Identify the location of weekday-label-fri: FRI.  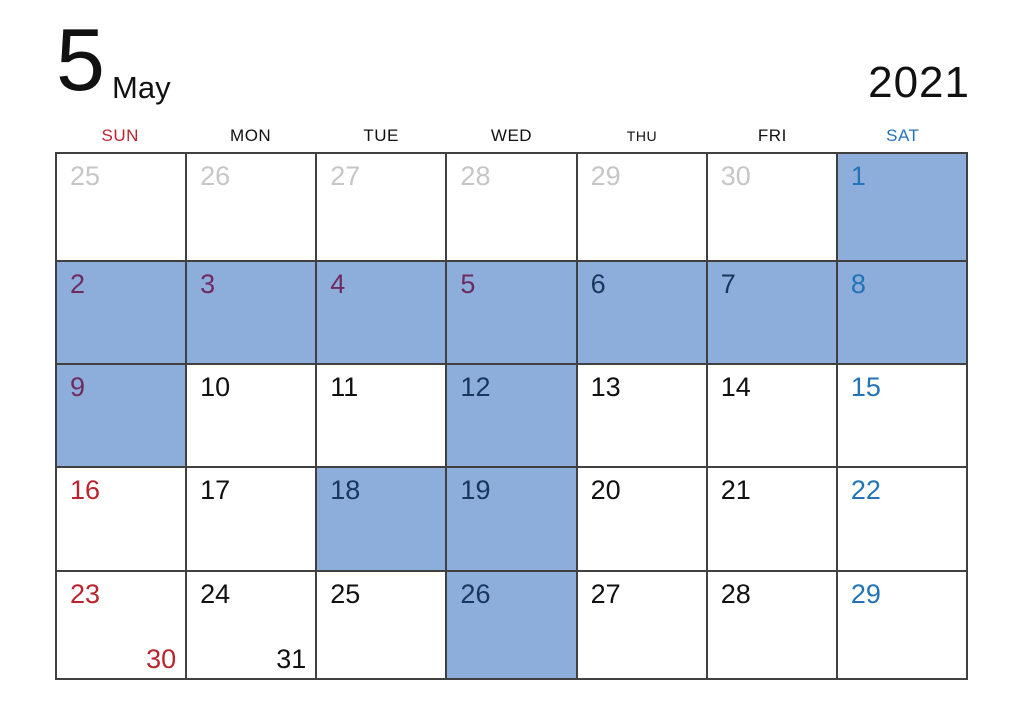
(772, 135).